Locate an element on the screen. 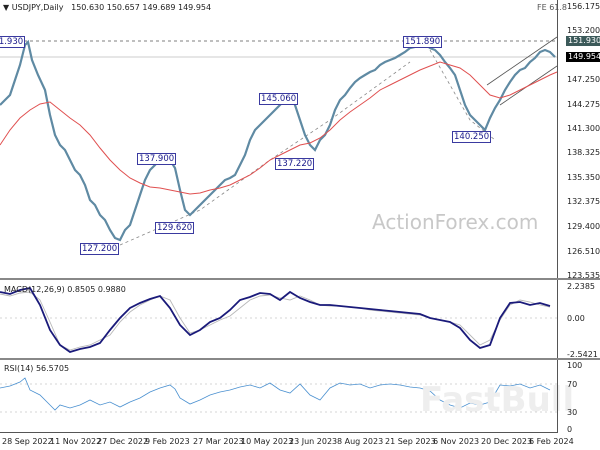 Image resolution: width=600 pixels, height=450 pixels. annotation-137220: 137.220 is located at coordinates (295, 164).